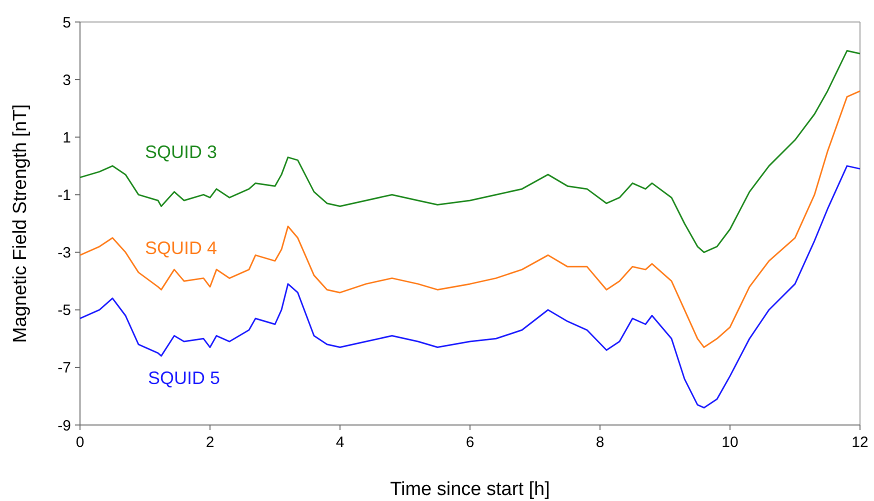 This screenshot has width=874, height=501. What do you see at coordinates (64, 425) in the screenshot?
I see `y-tick-label: -9` at bounding box center [64, 425].